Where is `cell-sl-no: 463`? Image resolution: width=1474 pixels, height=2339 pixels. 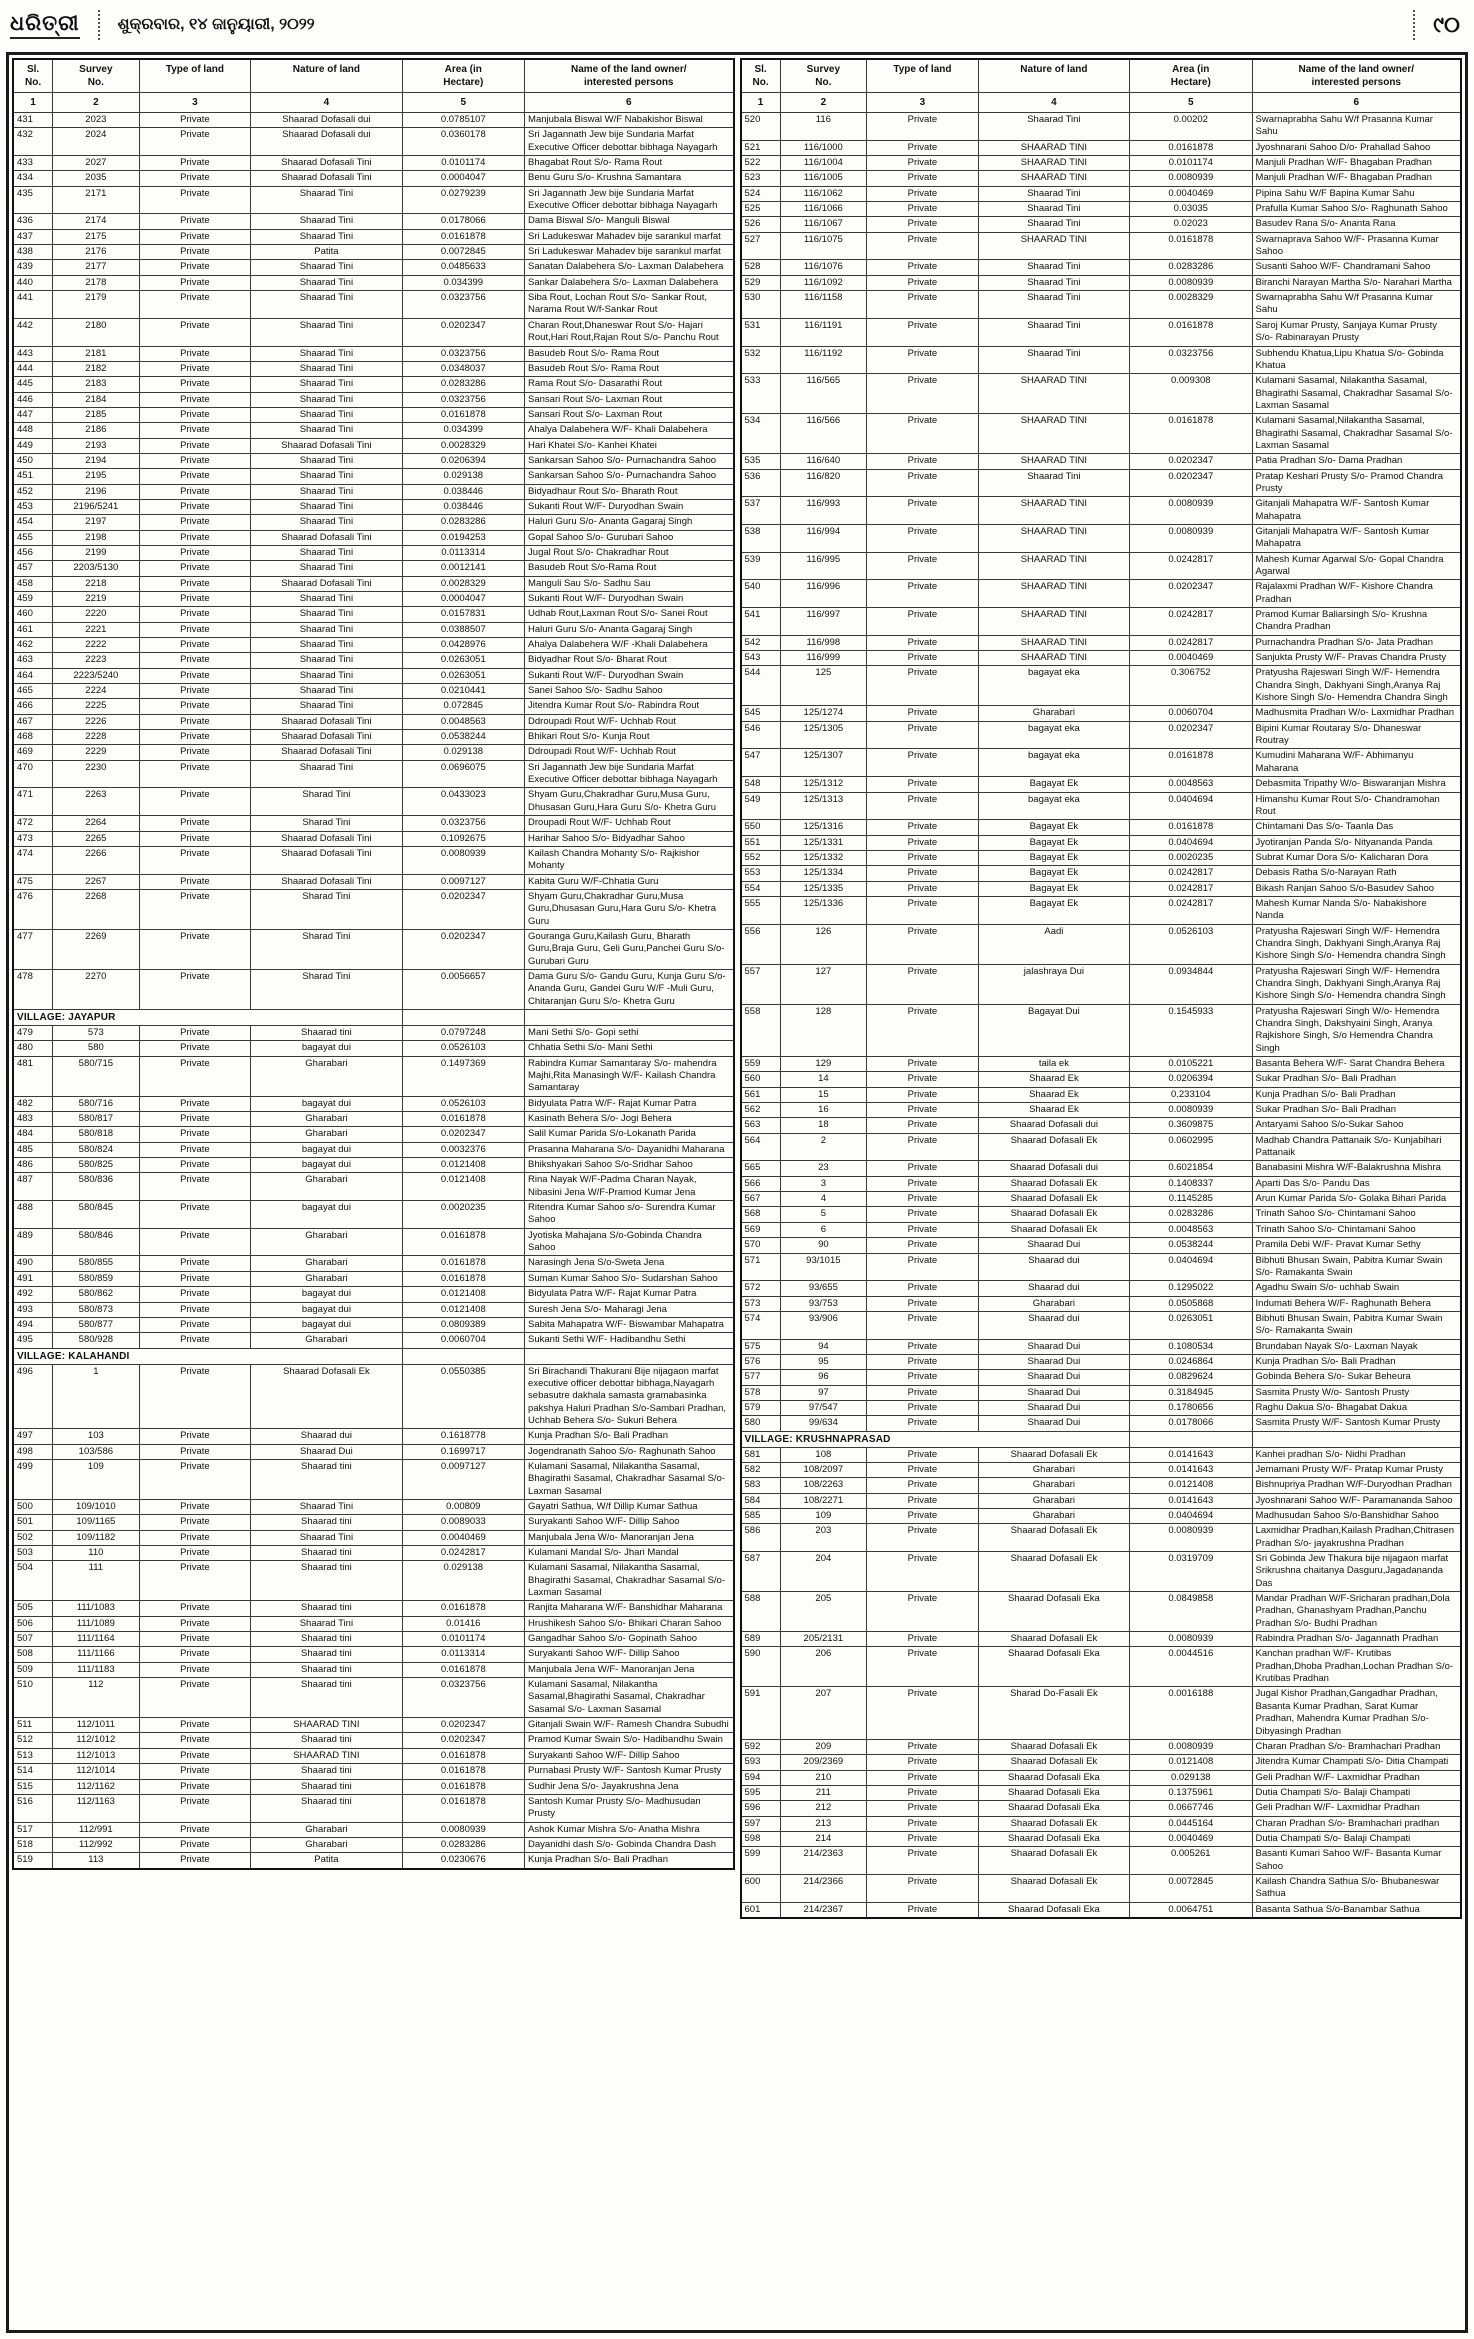 cell-sl-no: 463 is located at coordinates (33, 660).